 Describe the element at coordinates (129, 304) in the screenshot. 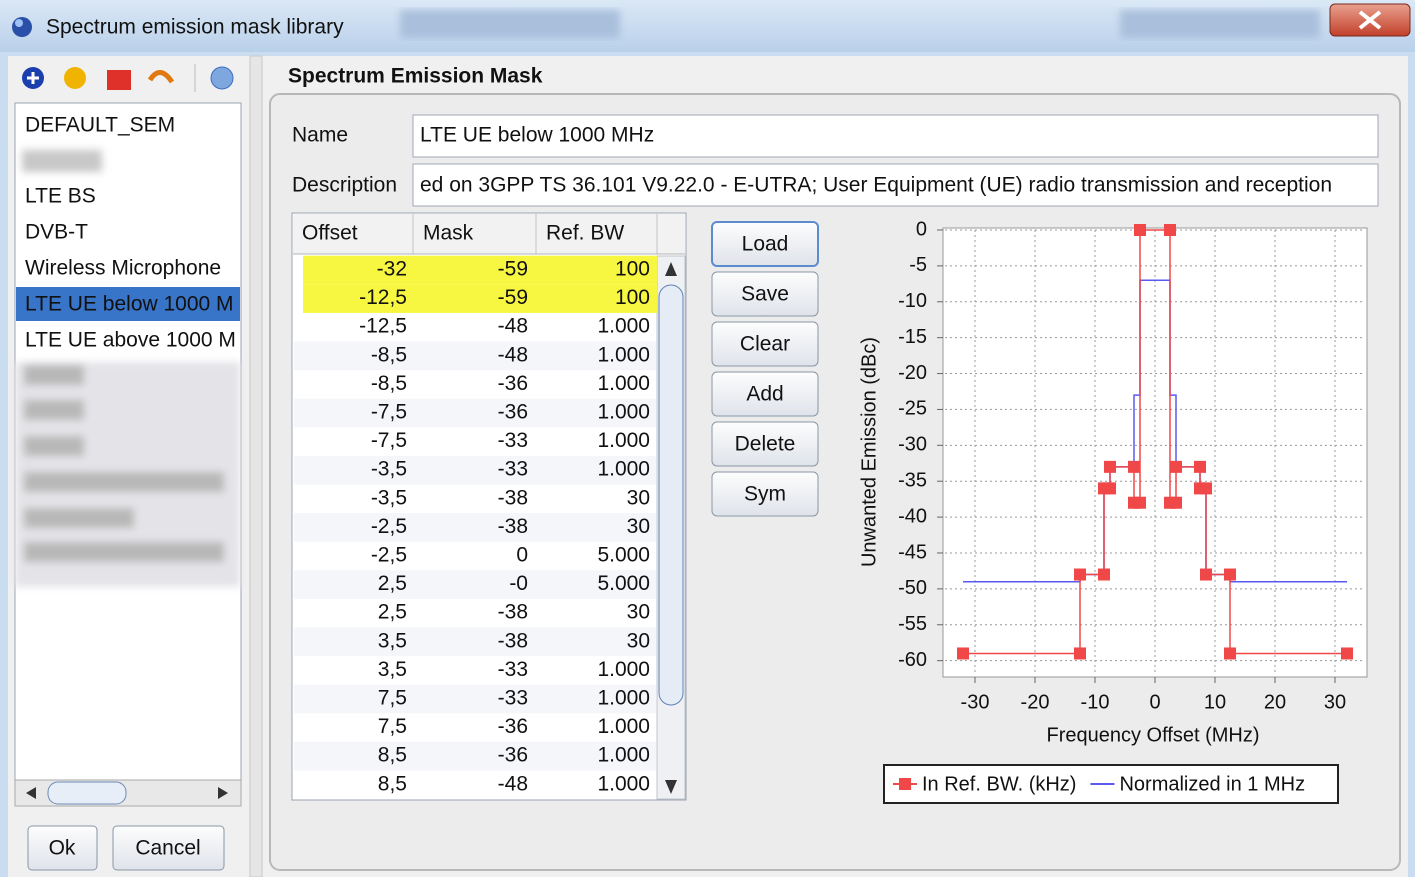

I see `list-item: LTE UE below 1000 M` at that location.